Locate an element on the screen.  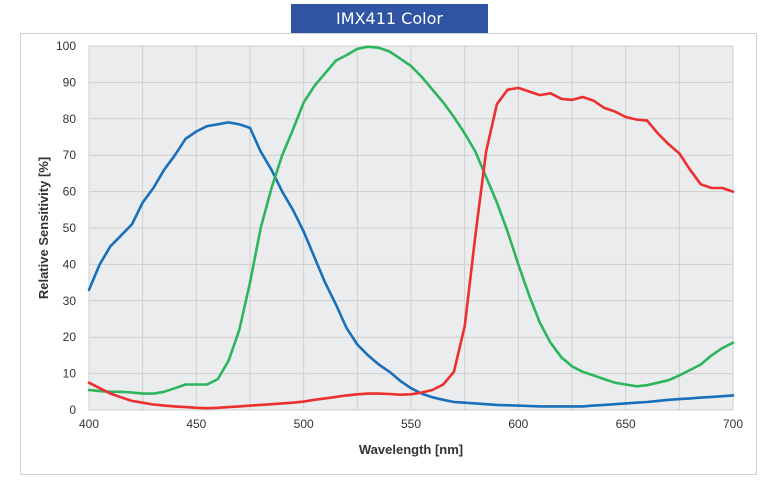
y-tick-label: 0 is located at coordinates (72, 410).